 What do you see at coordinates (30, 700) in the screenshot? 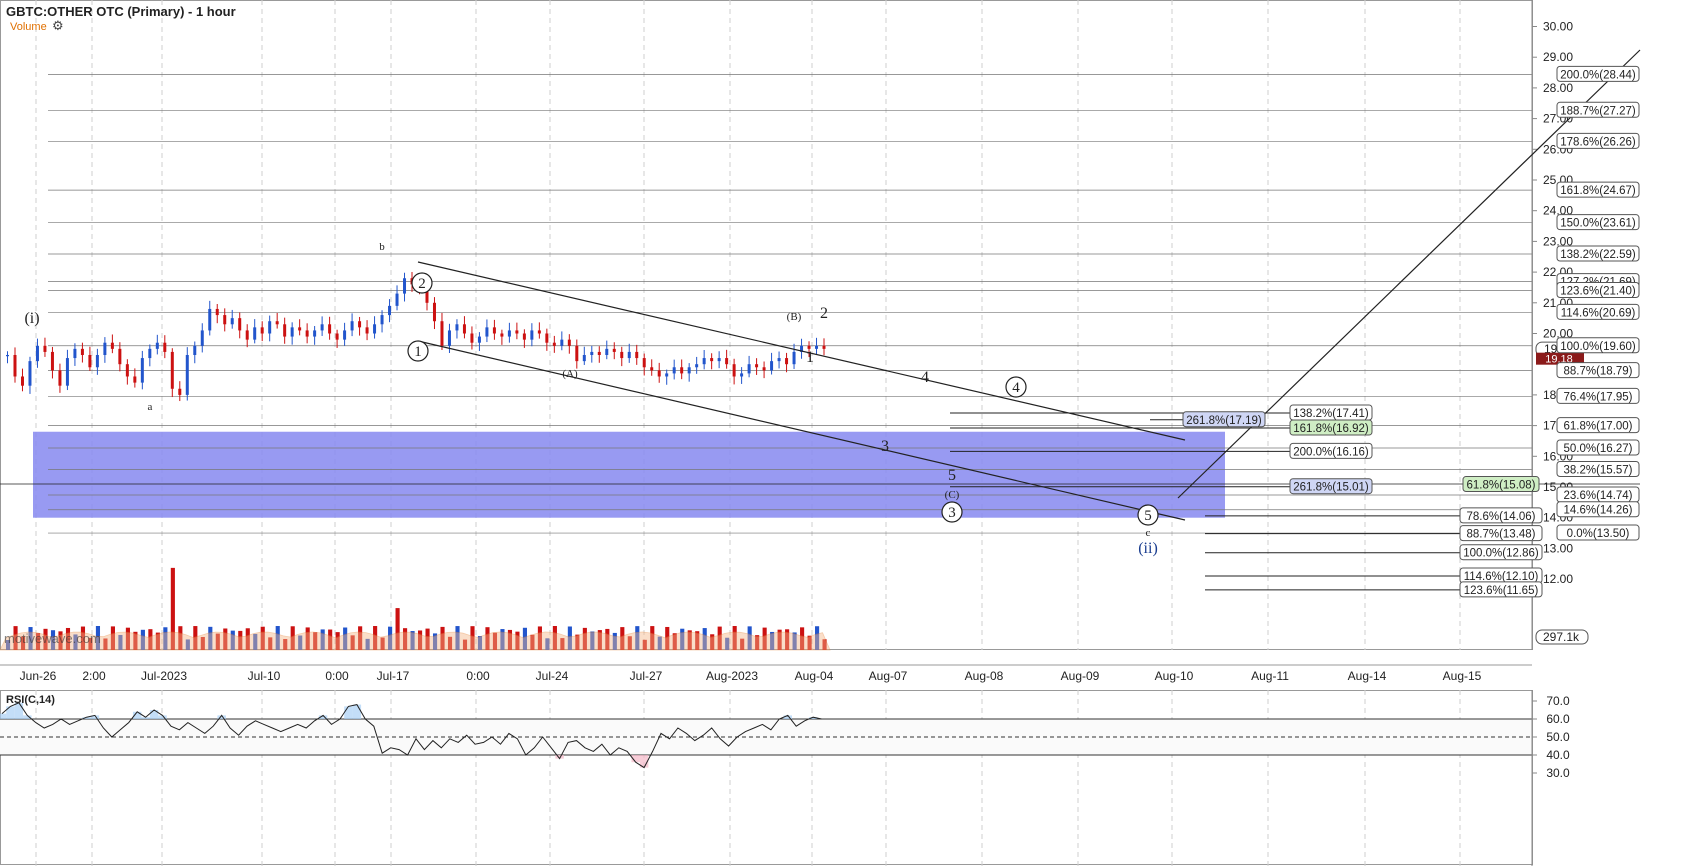
I see `rsi-indicator-label: RSI(C,14)` at bounding box center [30, 700].